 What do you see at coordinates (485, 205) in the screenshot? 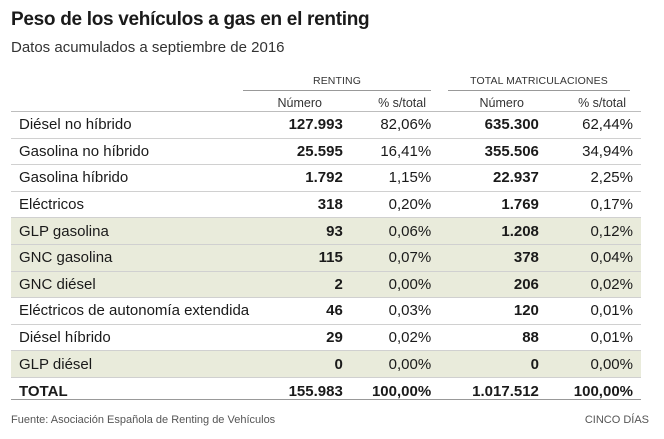
I see `total-number: 1.769` at bounding box center [485, 205].